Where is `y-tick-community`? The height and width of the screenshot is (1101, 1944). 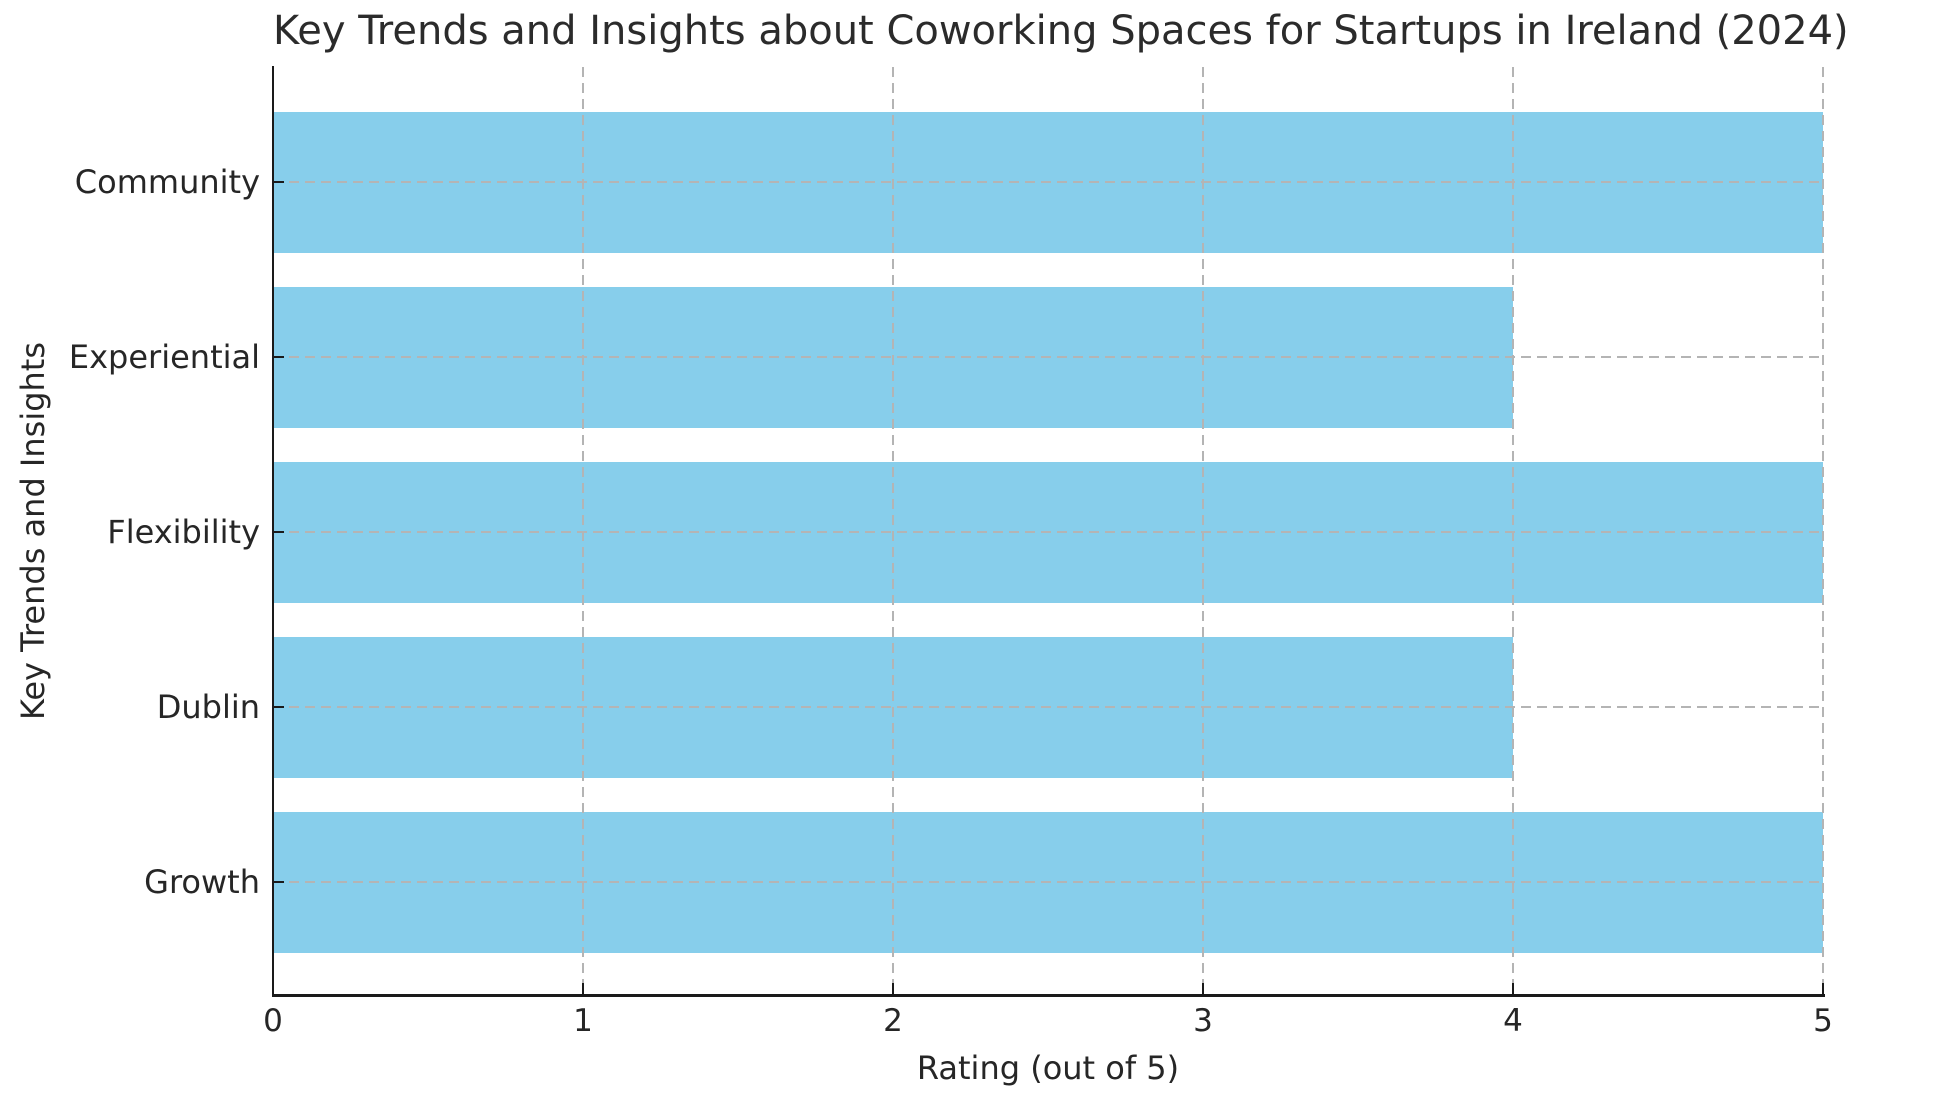
y-tick-community is located at coordinates (278, 182).